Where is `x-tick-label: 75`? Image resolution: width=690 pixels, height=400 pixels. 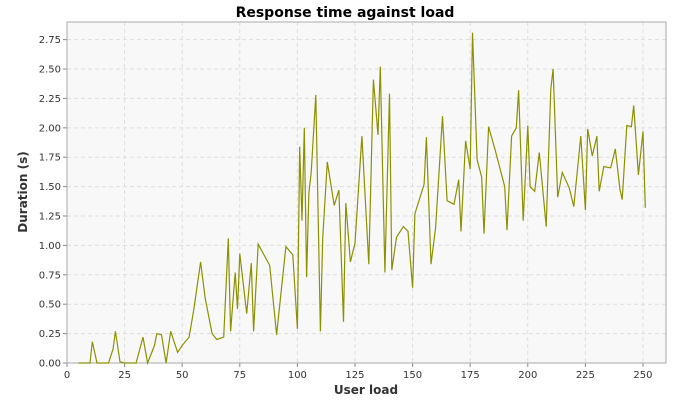
x-tick-label: 75 is located at coordinates (239, 375).